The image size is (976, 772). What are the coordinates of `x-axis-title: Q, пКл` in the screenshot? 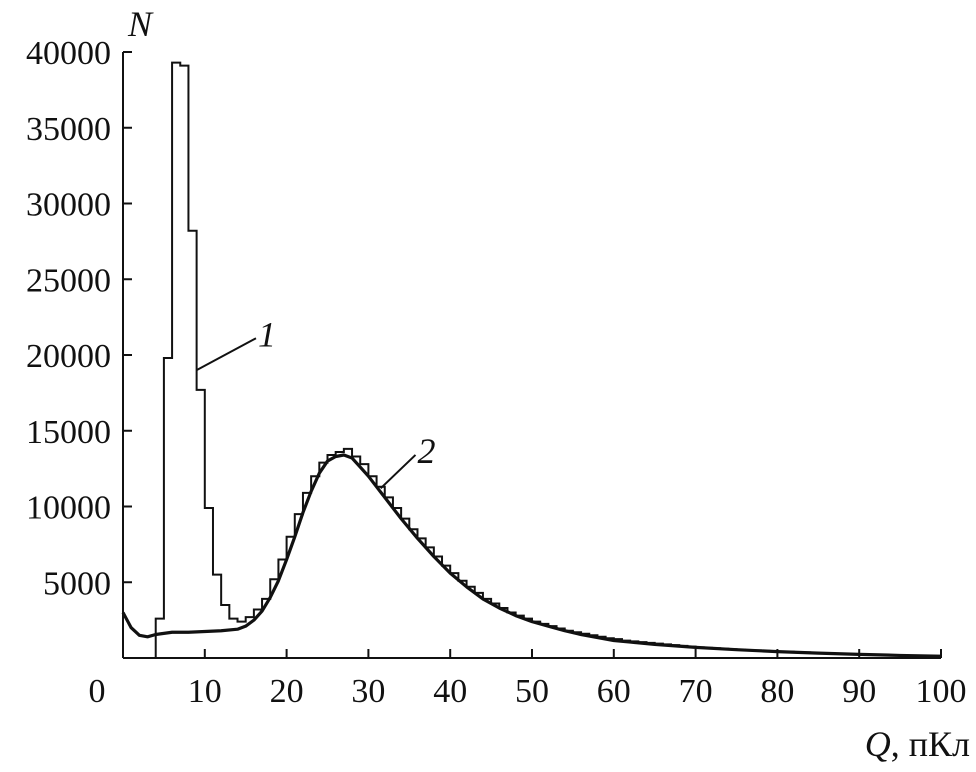 It's located at (917, 744).